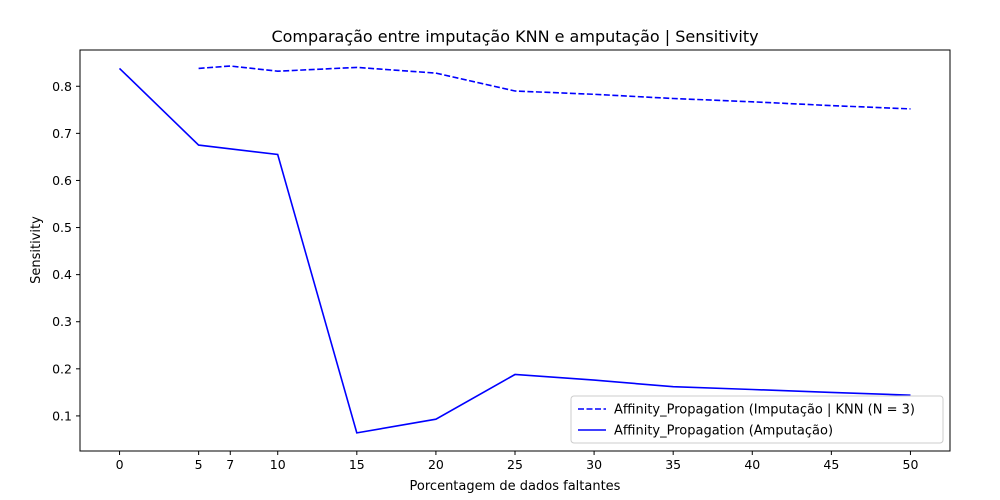 This screenshot has width=1000, height=500. What do you see at coordinates (62, 368) in the screenshot?
I see `y-tick-label: 0.2` at bounding box center [62, 368].